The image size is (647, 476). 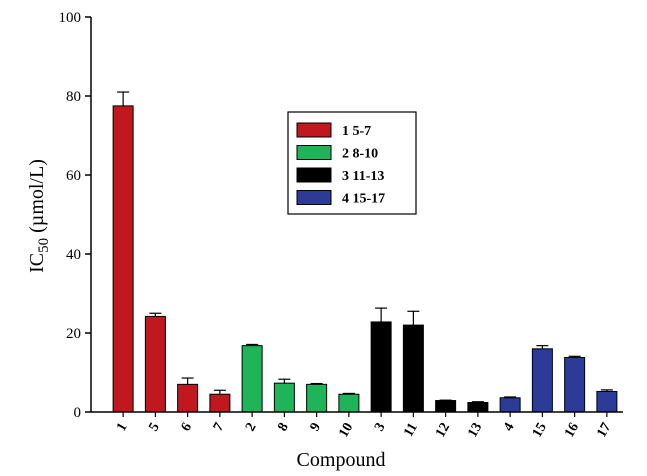 What do you see at coordinates (73, 97) in the screenshot?
I see `y-tick-label: 80` at bounding box center [73, 97].